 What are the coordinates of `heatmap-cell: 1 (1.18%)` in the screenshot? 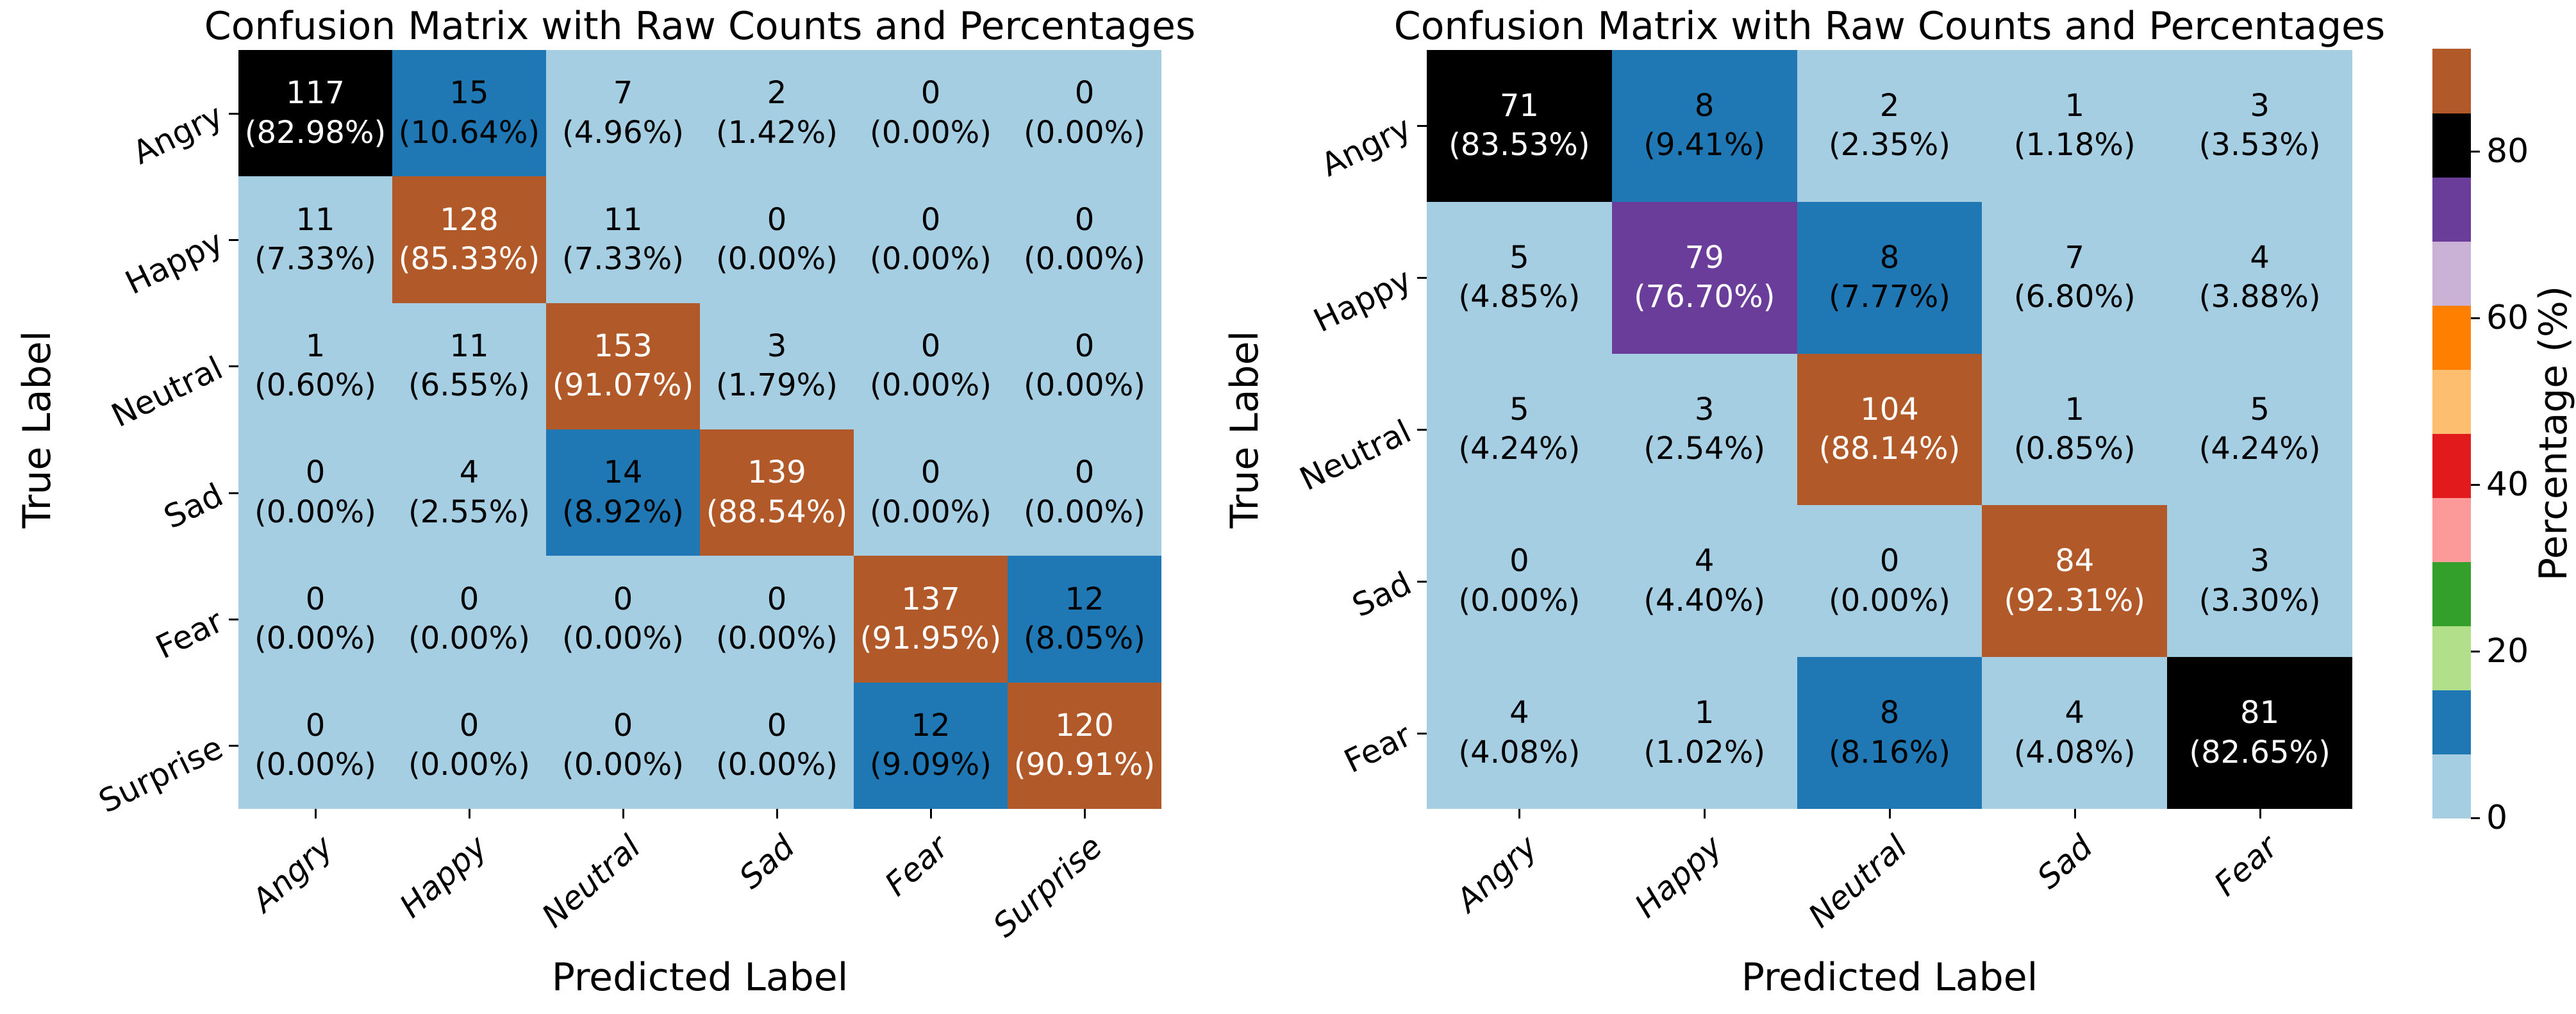 It's located at (2075, 126).